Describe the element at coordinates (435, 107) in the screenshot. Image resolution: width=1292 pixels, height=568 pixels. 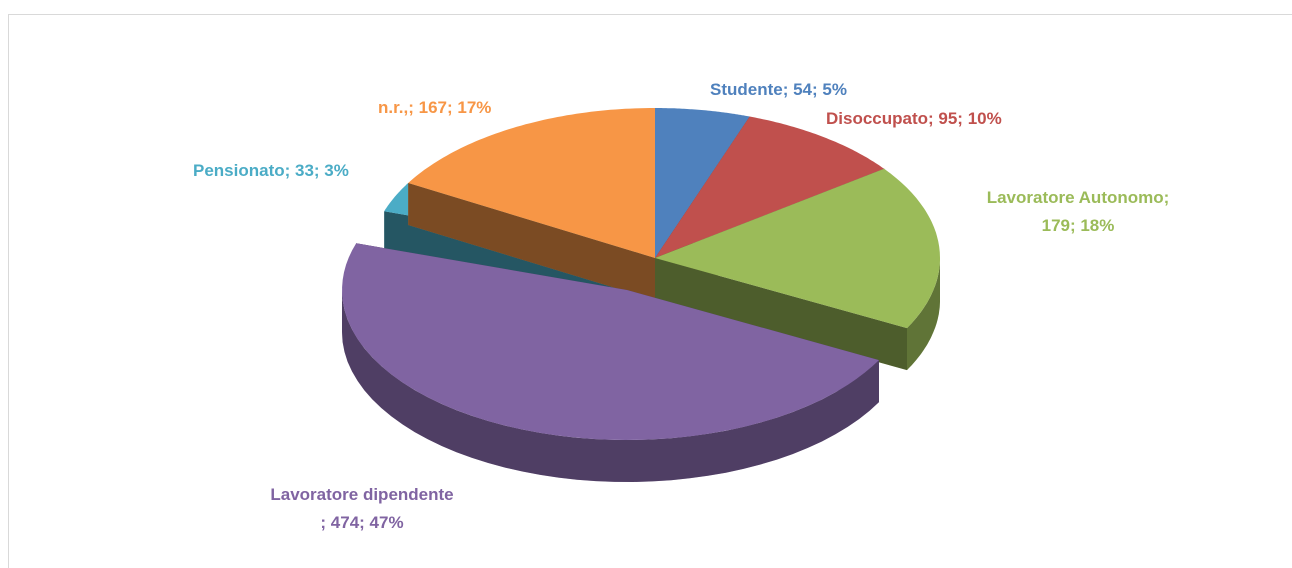
I see `data-label: n.r.,; 167; 17%` at that location.